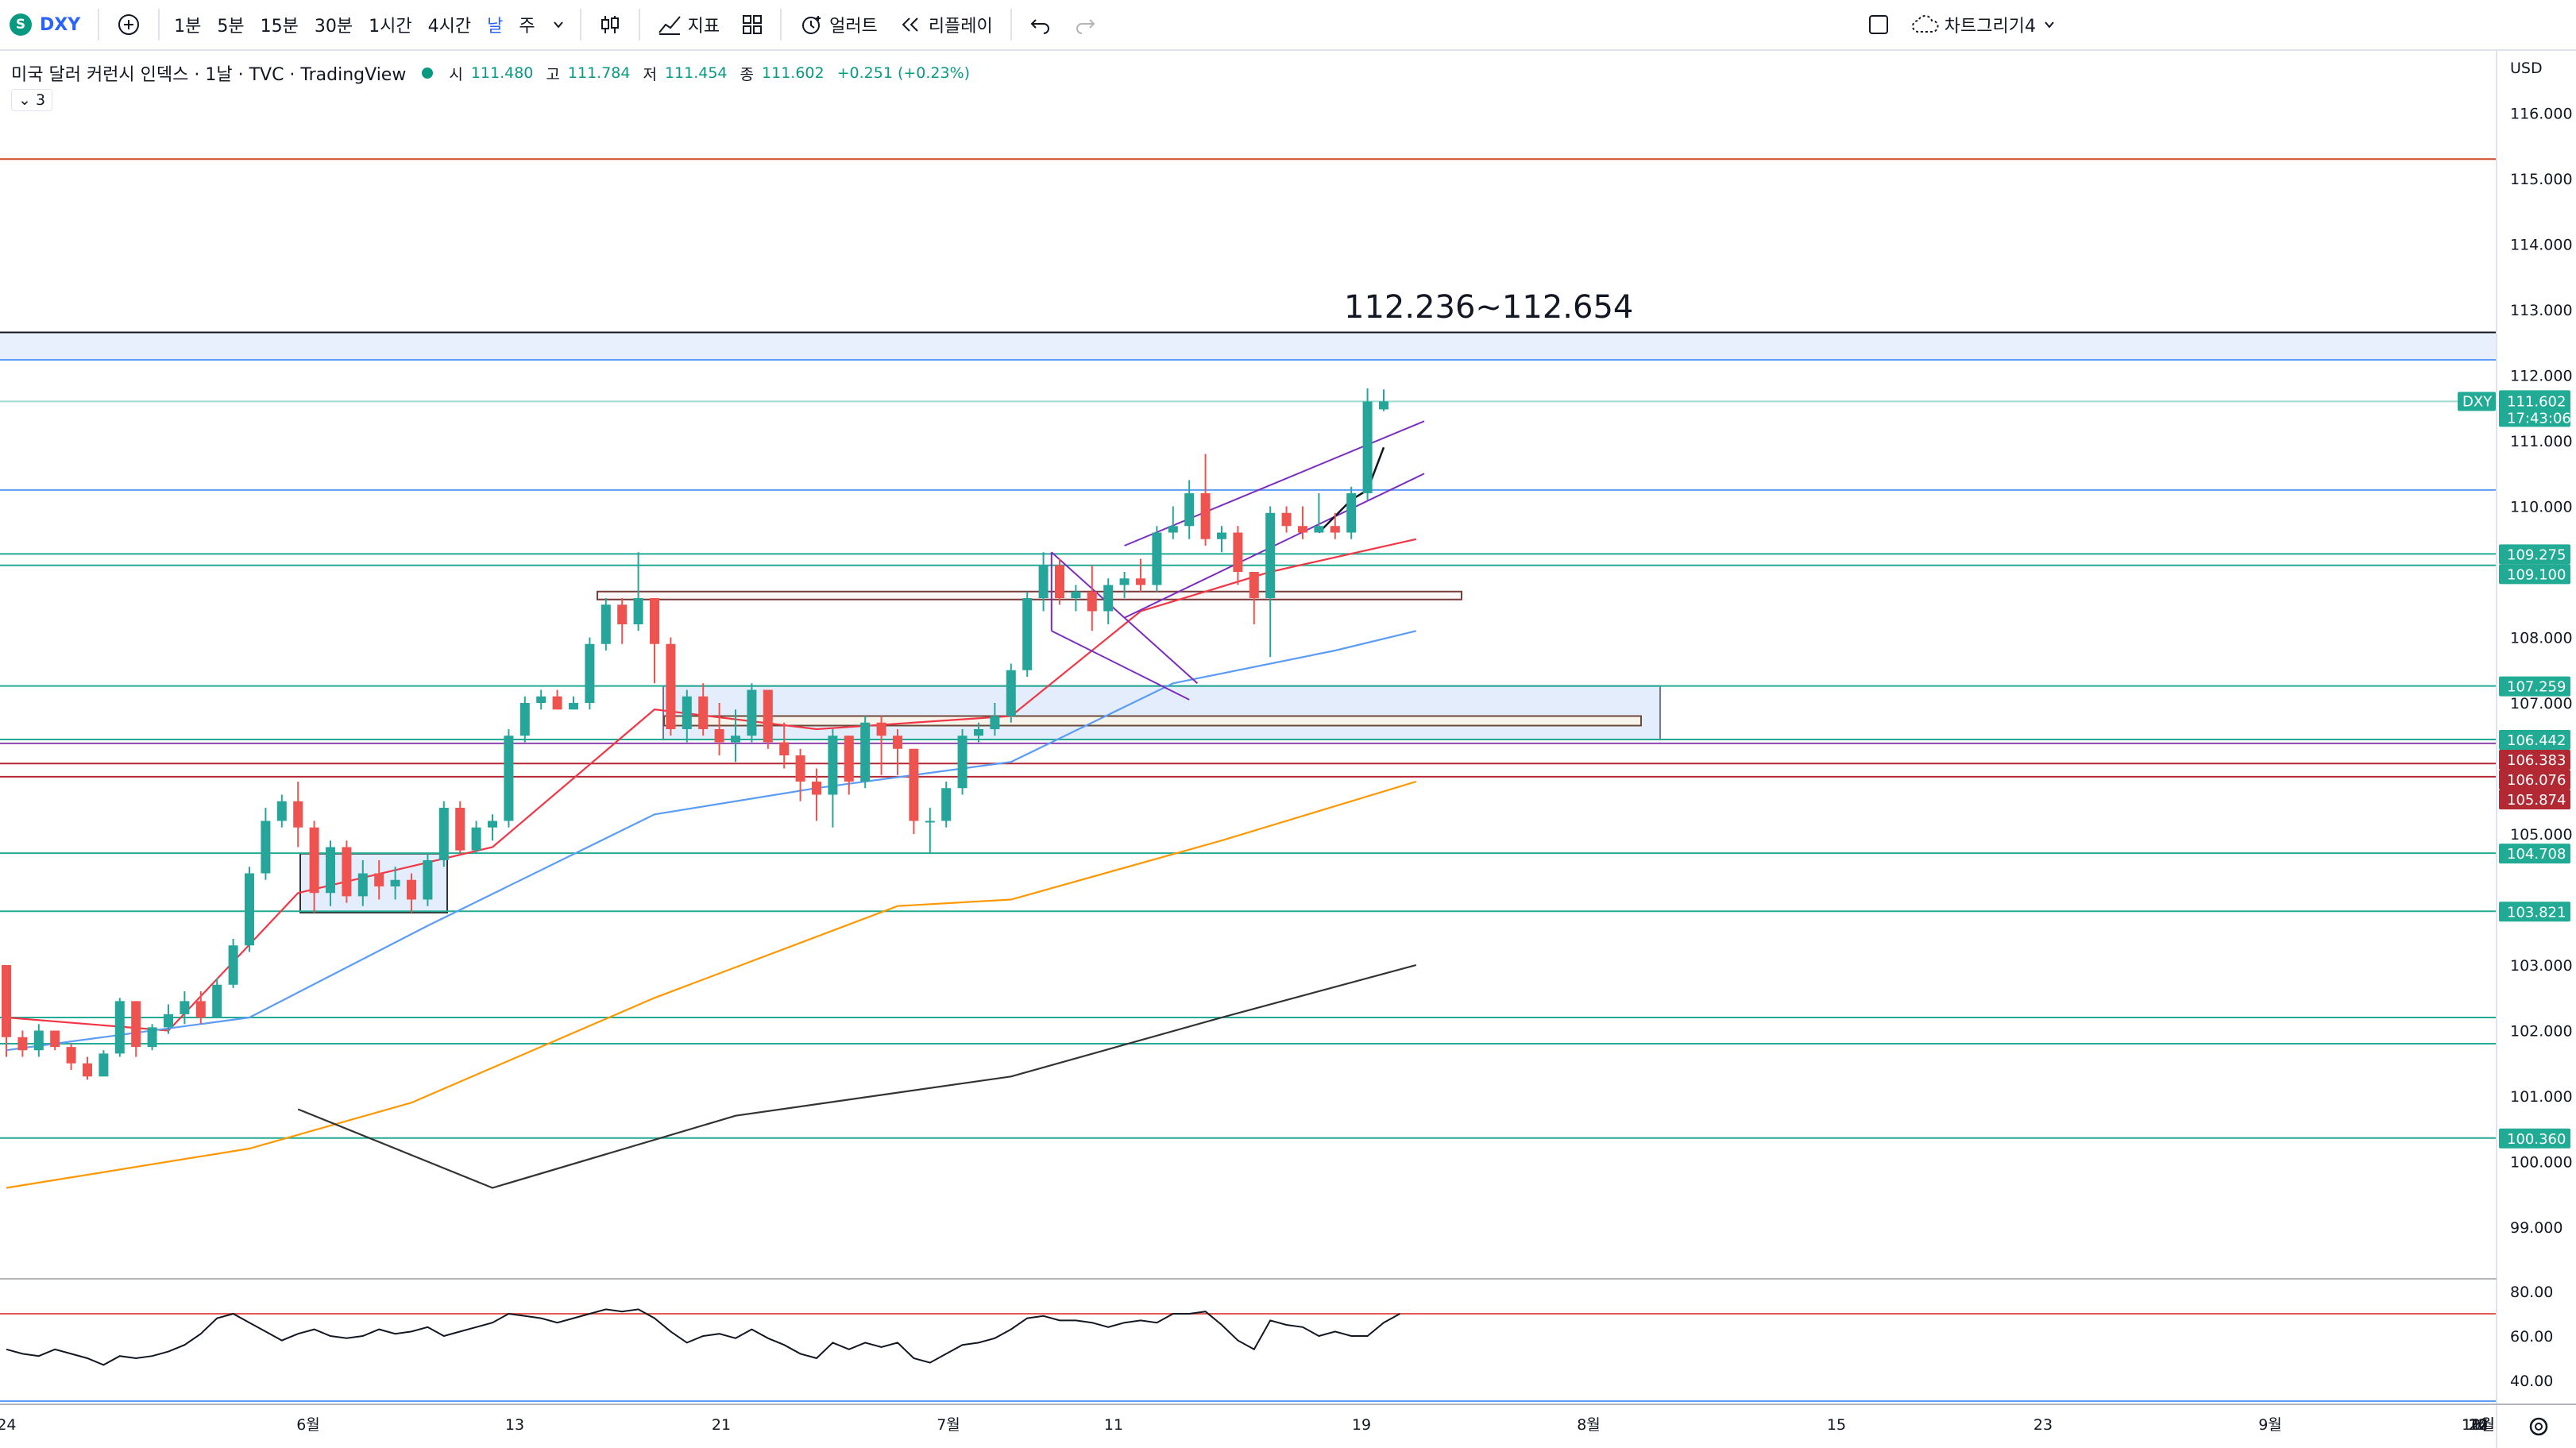  I want to click on alert-label: 얼러트, so click(854, 27).